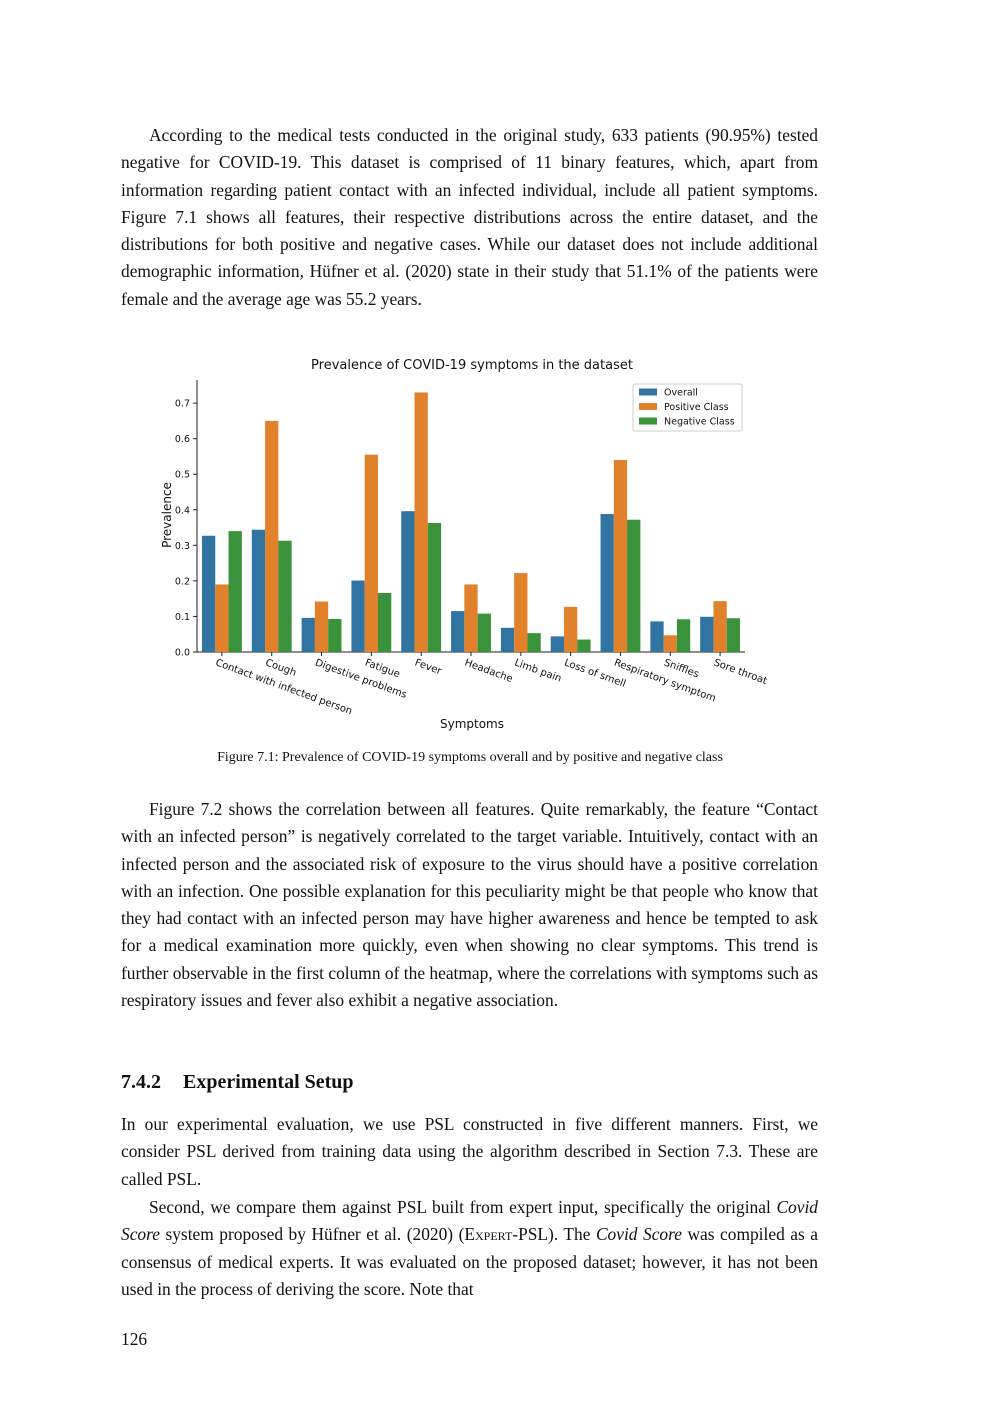 Image resolution: width=1000 pixels, height=1414 pixels. What do you see at coordinates (538, 670) in the screenshot?
I see `x-tick-label: Limb pain` at bounding box center [538, 670].